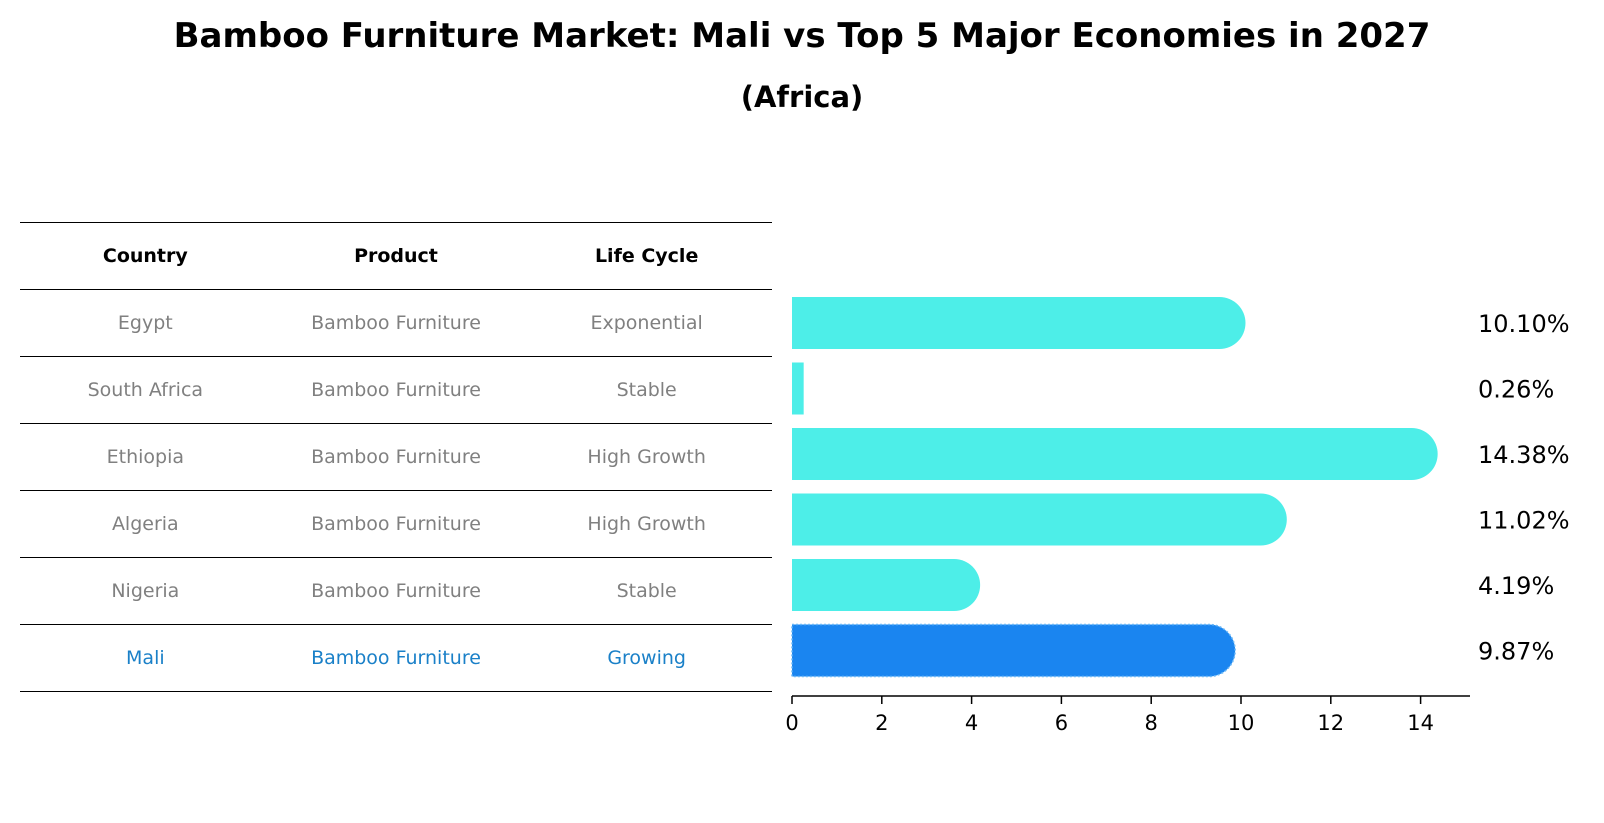 The image size is (1604, 823). Describe the element at coordinates (1524, 521) in the screenshot. I see `value-label: 11.02%` at that location.